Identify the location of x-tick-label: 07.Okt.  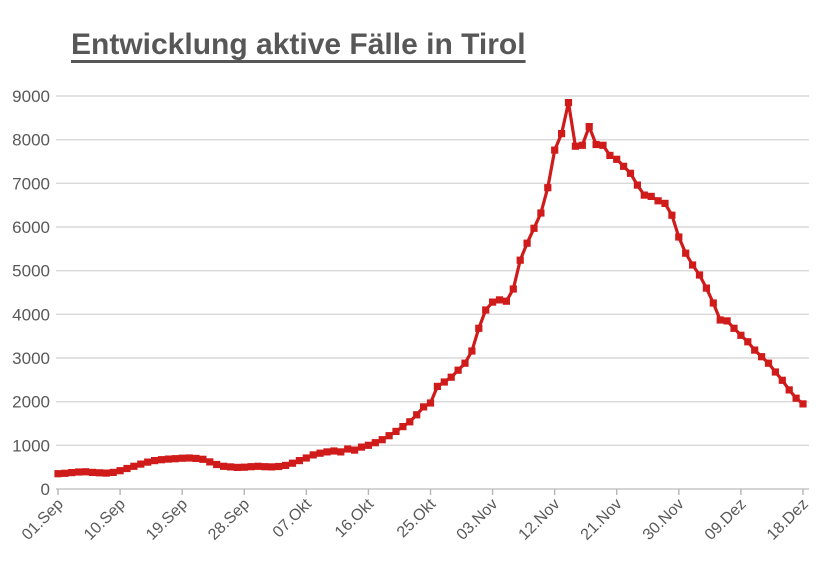
(293, 518).